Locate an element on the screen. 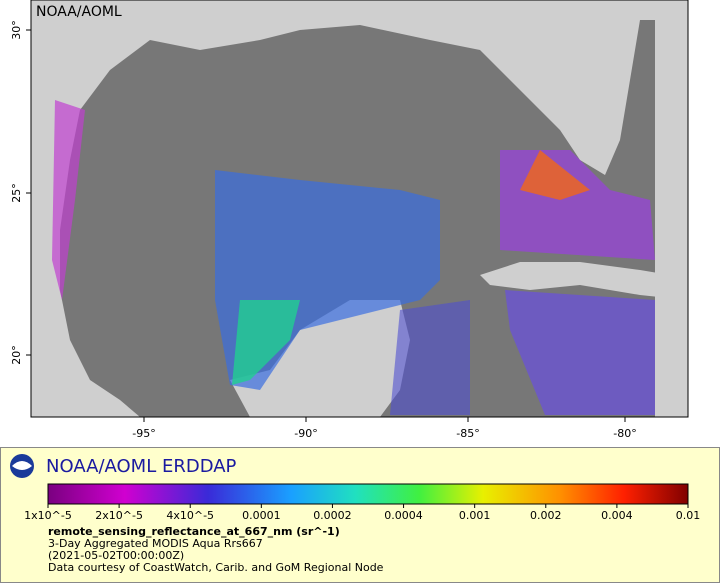  land-east is located at coordinates (671, 208).